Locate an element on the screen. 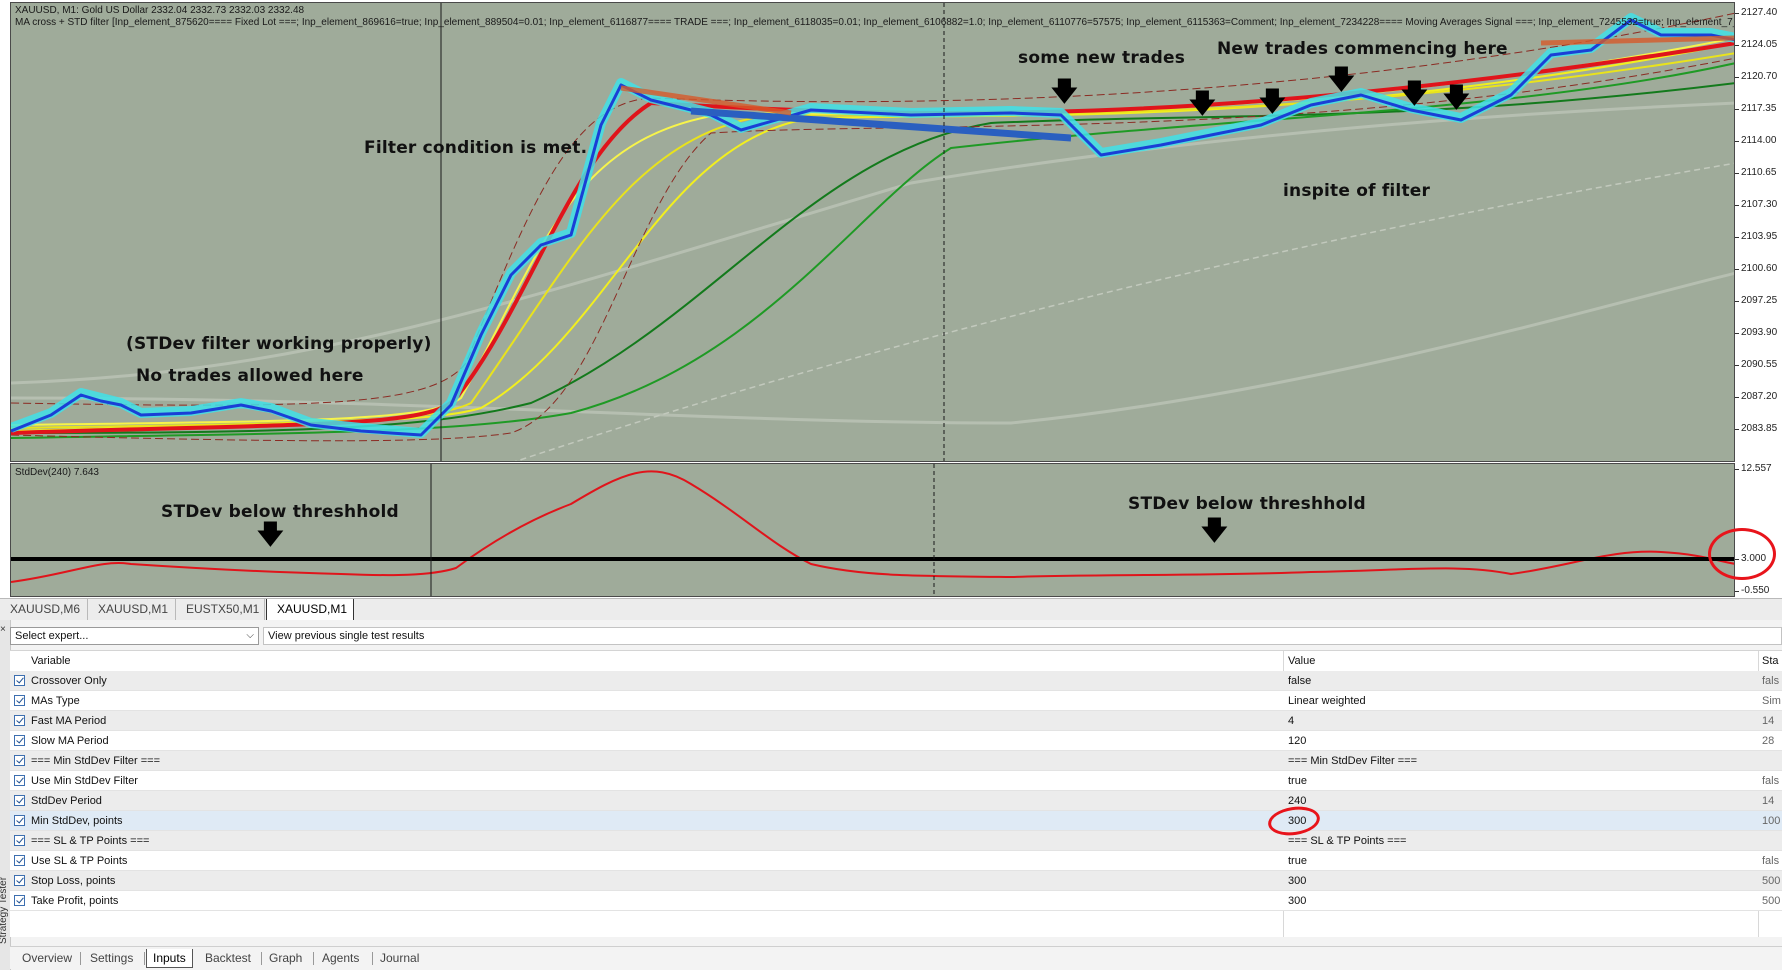  chevron-down-icon: ⌵ is located at coordinates (250, 635).